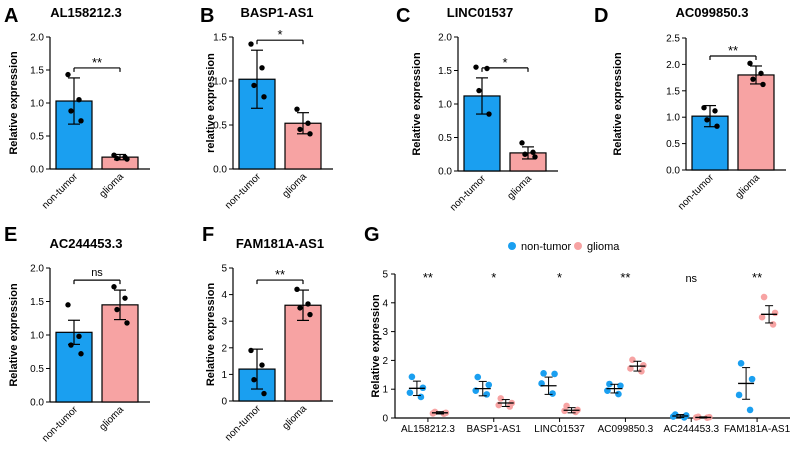  Describe the element at coordinates (546, 247) in the screenshot. I see `legend-label: non-tumor` at that location.